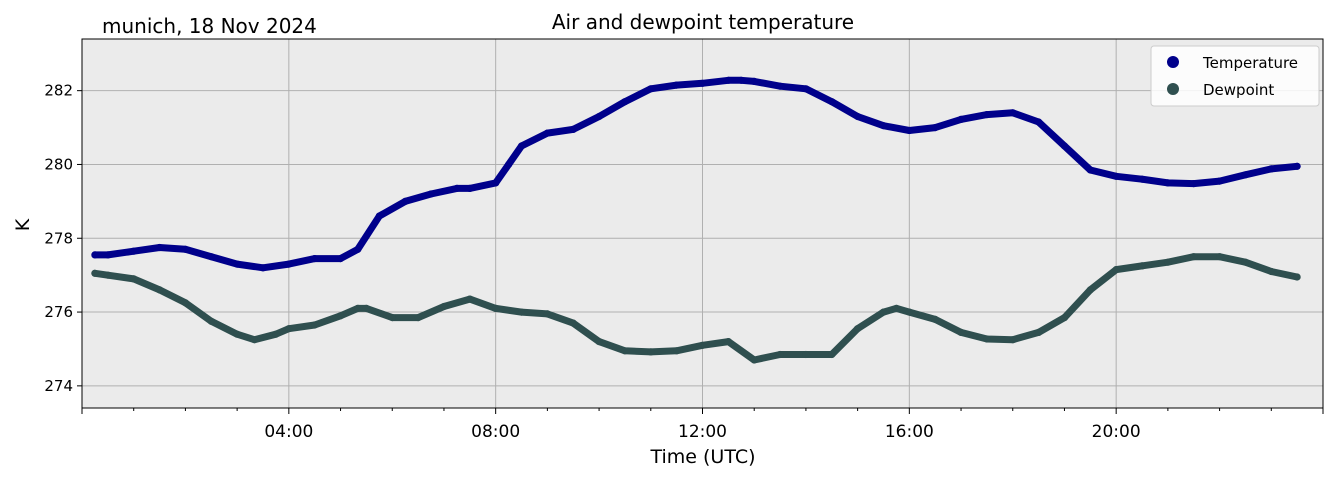 This screenshot has height=478, width=1335. What do you see at coordinates (1173, 89) in the screenshot?
I see `legend-marker-dewpoint` at bounding box center [1173, 89].